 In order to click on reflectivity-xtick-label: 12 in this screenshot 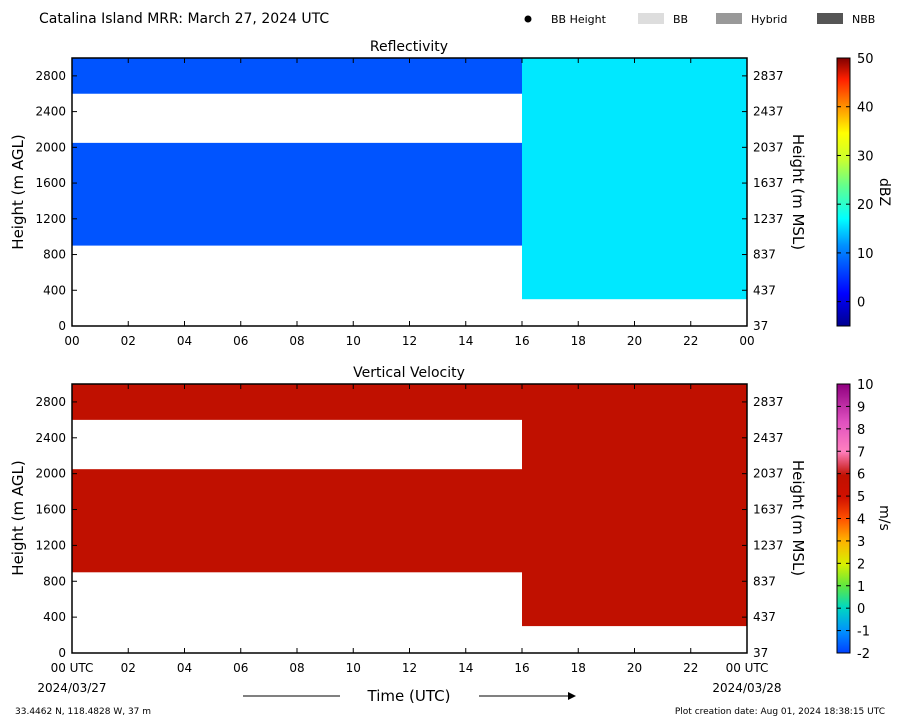, I will do `click(409, 341)`.